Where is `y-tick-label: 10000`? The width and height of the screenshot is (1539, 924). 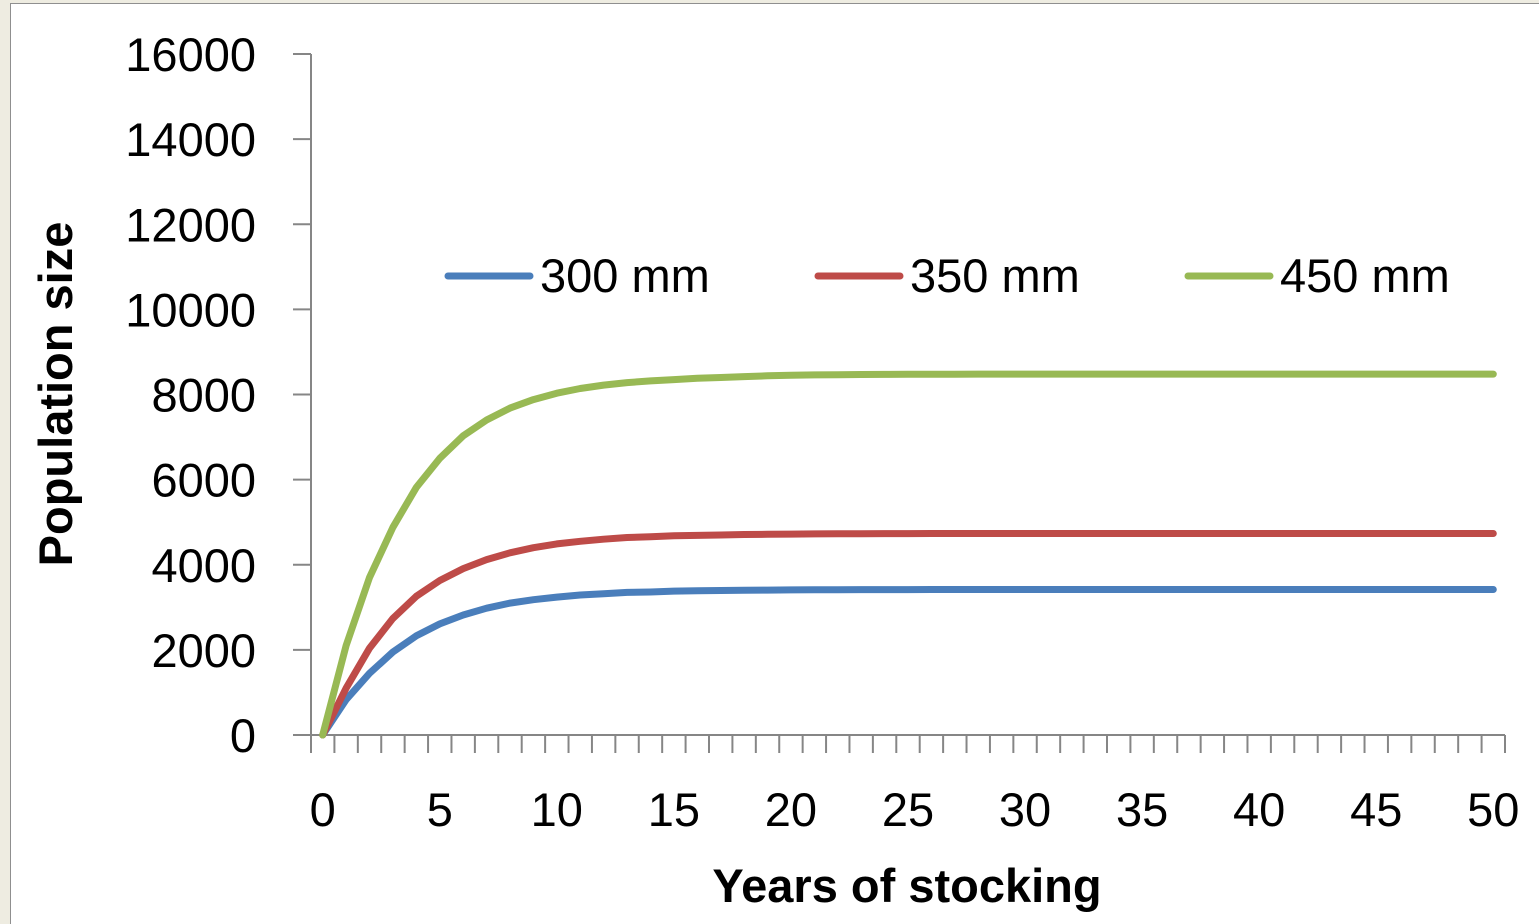
y-tick-label: 10000 is located at coordinates (190, 309).